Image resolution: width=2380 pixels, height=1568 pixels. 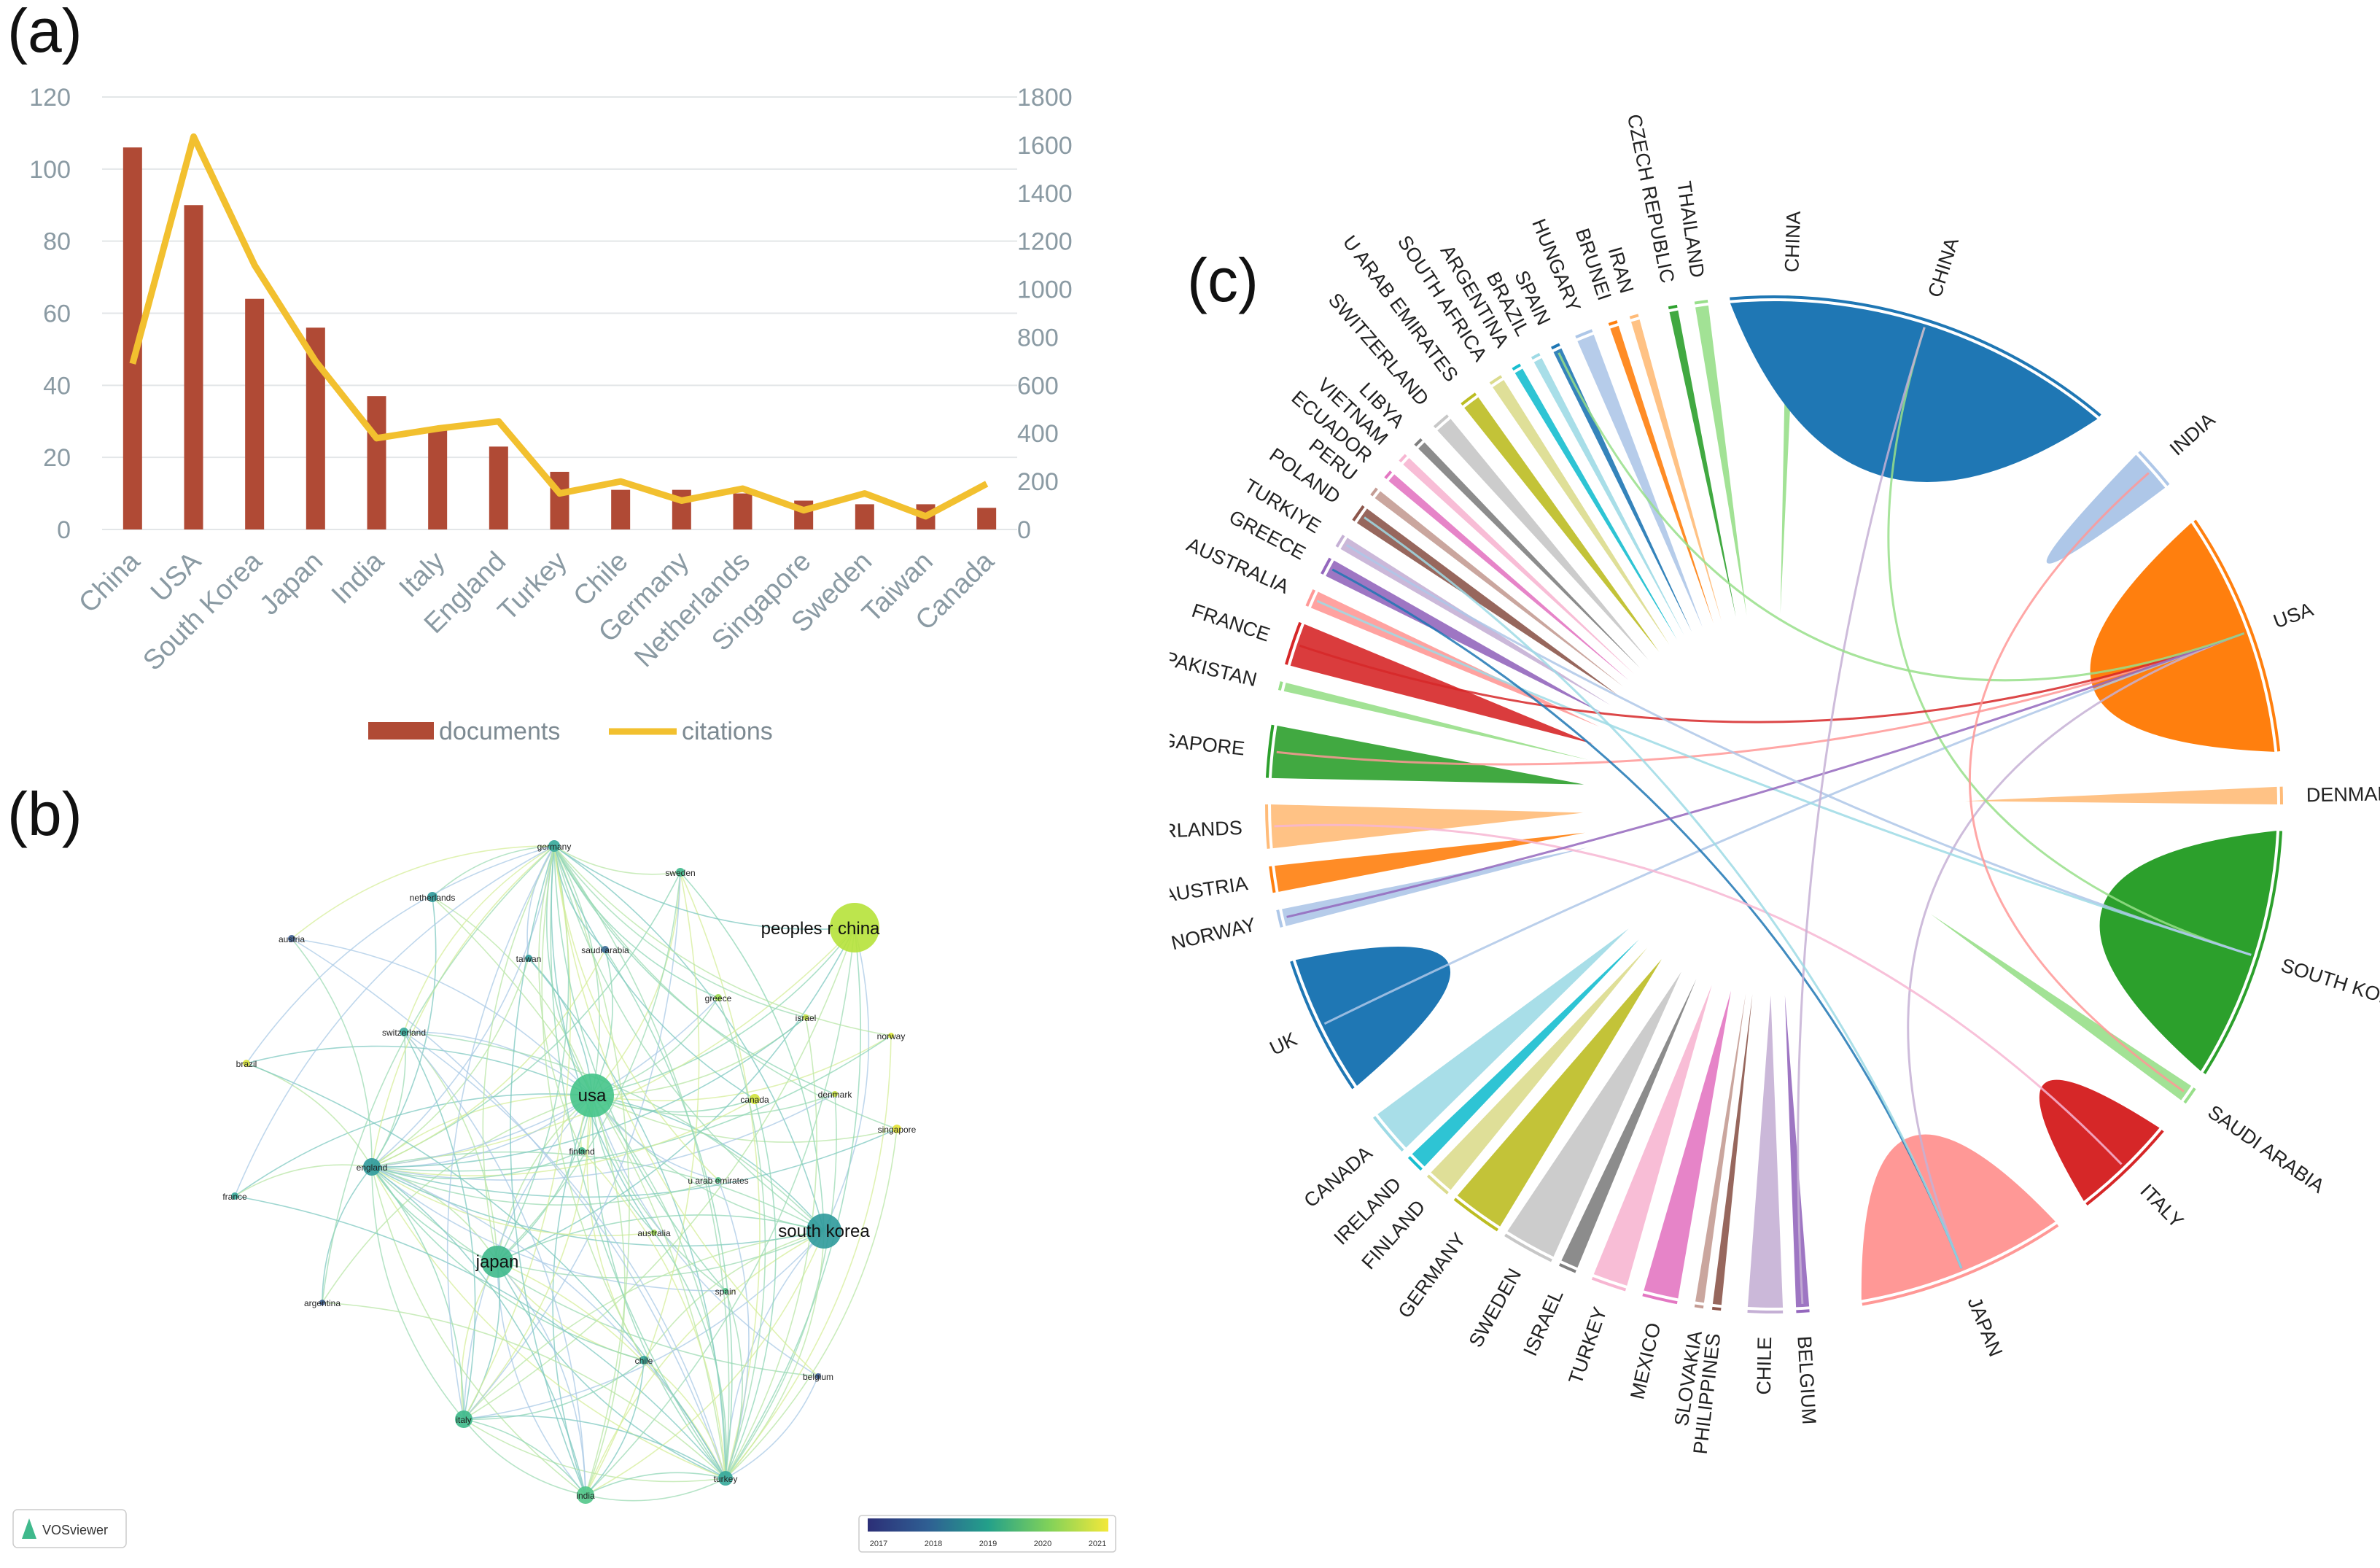 I want to click on chord-label-south-korea: SOUTH KOREA, so click(x=2329, y=986).